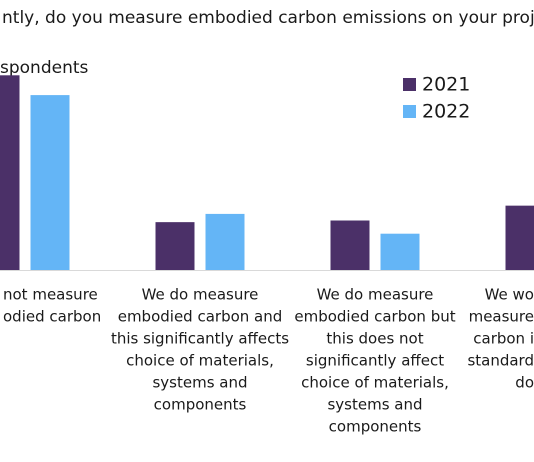 The image size is (534, 462). I want to click on x-tick-label: standard, so click(500, 361).